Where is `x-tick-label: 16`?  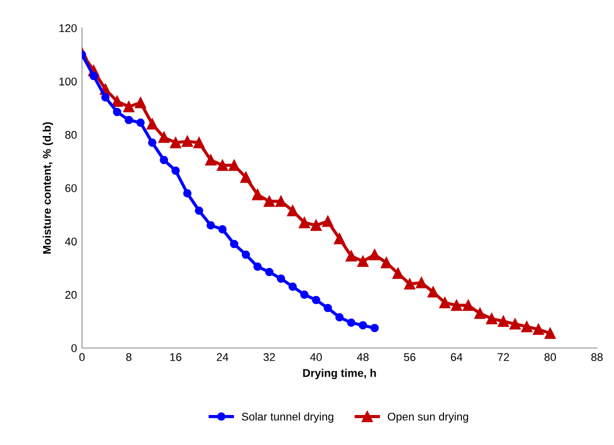 x-tick-label: 16 is located at coordinates (176, 357).